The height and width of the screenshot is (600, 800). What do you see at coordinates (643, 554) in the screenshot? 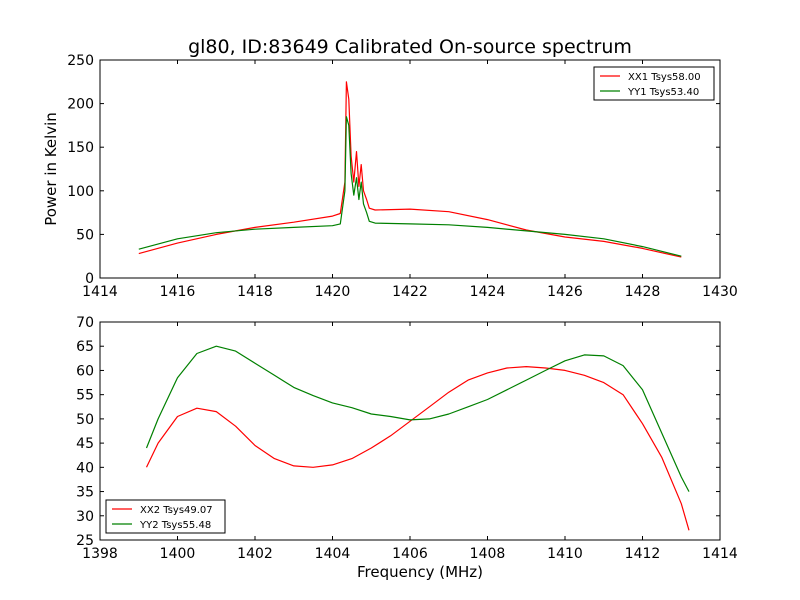
I see `x-tick-label: 1412` at bounding box center [643, 554].